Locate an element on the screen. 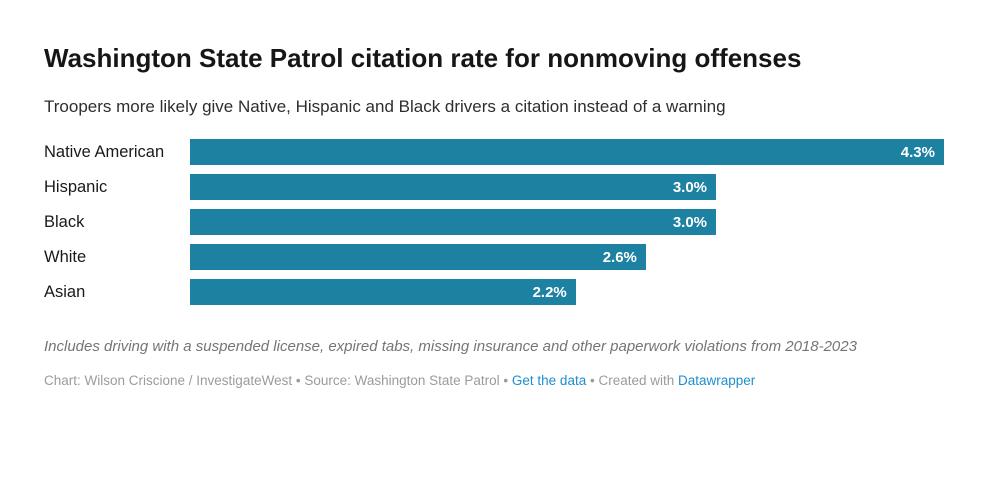 The height and width of the screenshot is (490, 982). credits-created-with: • Created with is located at coordinates (632, 380).